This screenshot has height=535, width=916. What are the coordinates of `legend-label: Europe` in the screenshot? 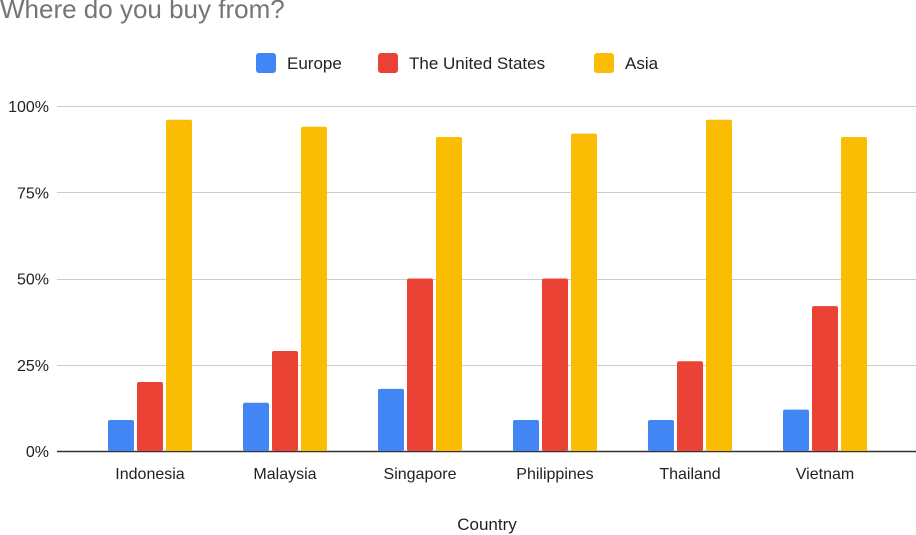 It's located at (314, 63).